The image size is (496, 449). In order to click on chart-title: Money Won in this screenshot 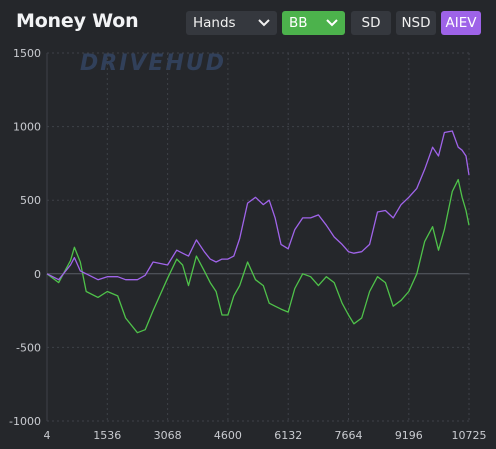, I will do `click(77, 21)`.